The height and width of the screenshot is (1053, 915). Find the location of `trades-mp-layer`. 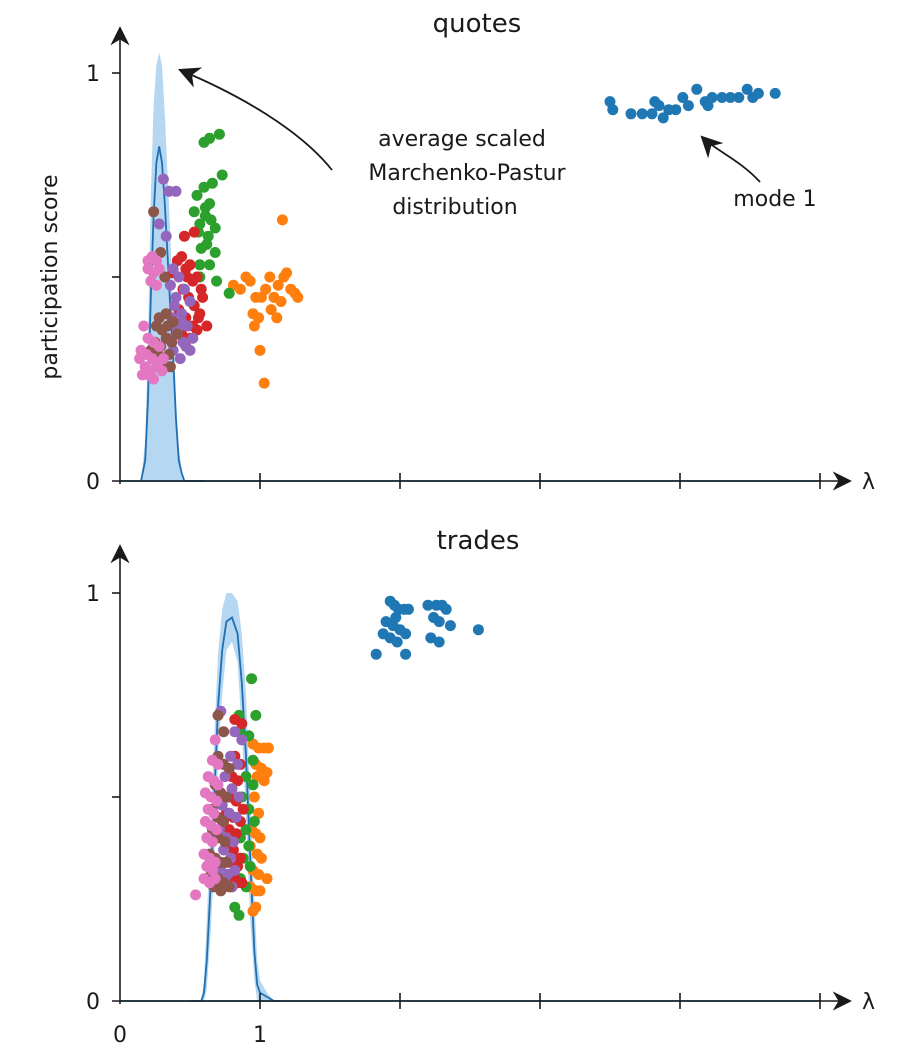

trades-mp-layer is located at coordinates (235, 797).